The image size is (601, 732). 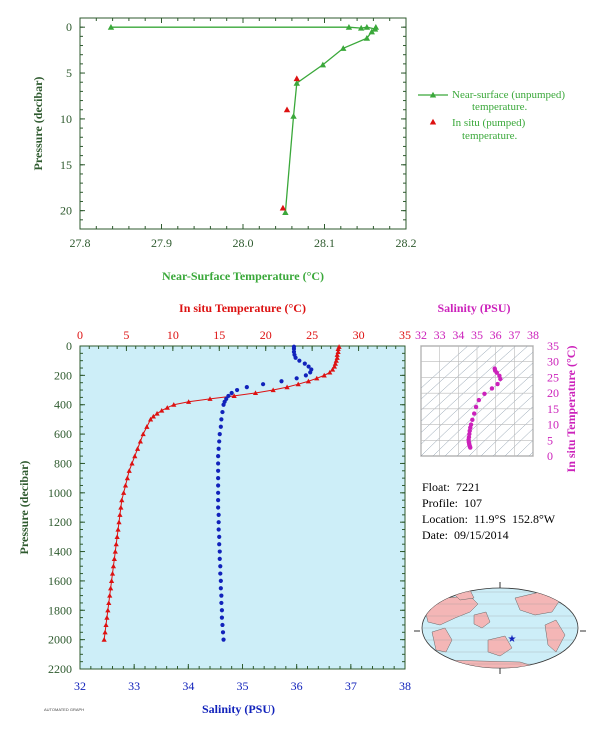 What do you see at coordinates (63, 405) in the screenshot?
I see `pressure-tick-label: 400` at bounding box center [63, 405].